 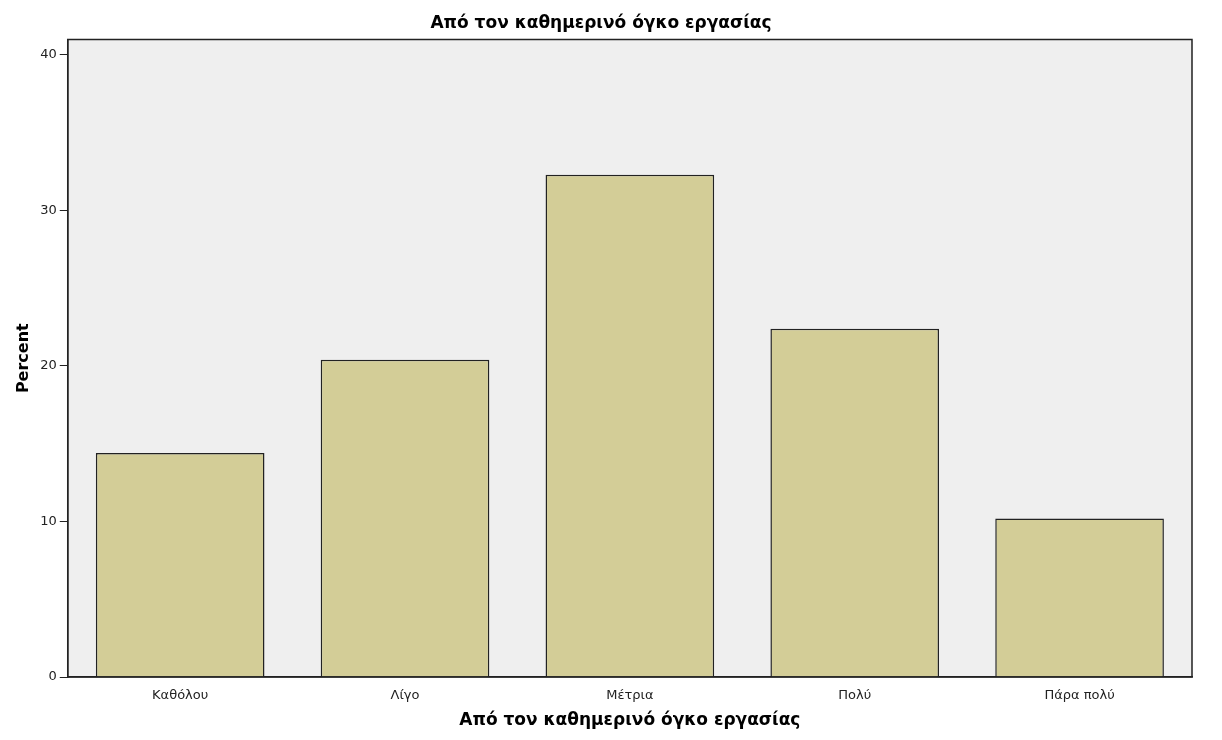 What do you see at coordinates (855, 695) in the screenshot?
I see `x-tick-label: Πολύ` at bounding box center [855, 695].